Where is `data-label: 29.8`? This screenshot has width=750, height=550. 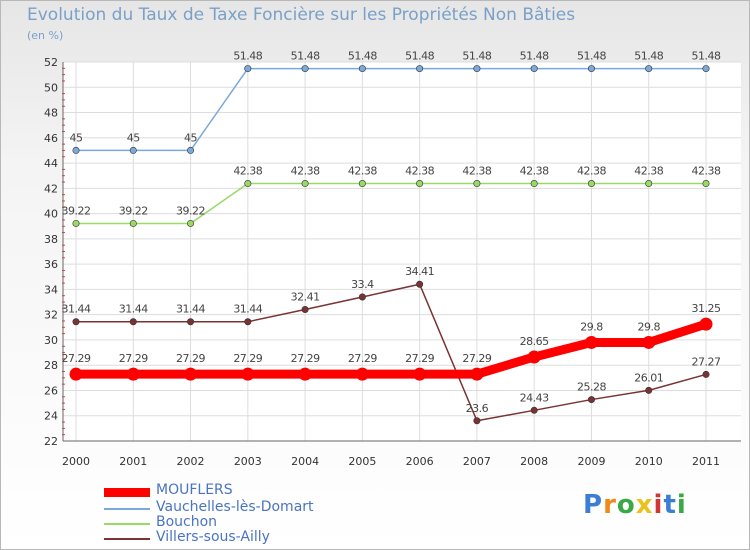 data-label: 29.8 is located at coordinates (591, 326).